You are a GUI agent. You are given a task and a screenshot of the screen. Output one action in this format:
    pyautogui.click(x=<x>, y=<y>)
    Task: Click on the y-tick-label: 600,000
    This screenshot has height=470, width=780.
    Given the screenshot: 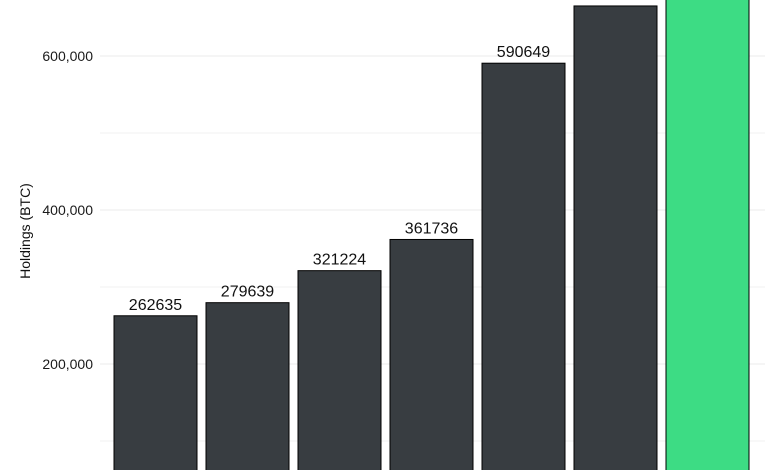 What is the action you would take?
    pyautogui.click(x=67, y=56)
    